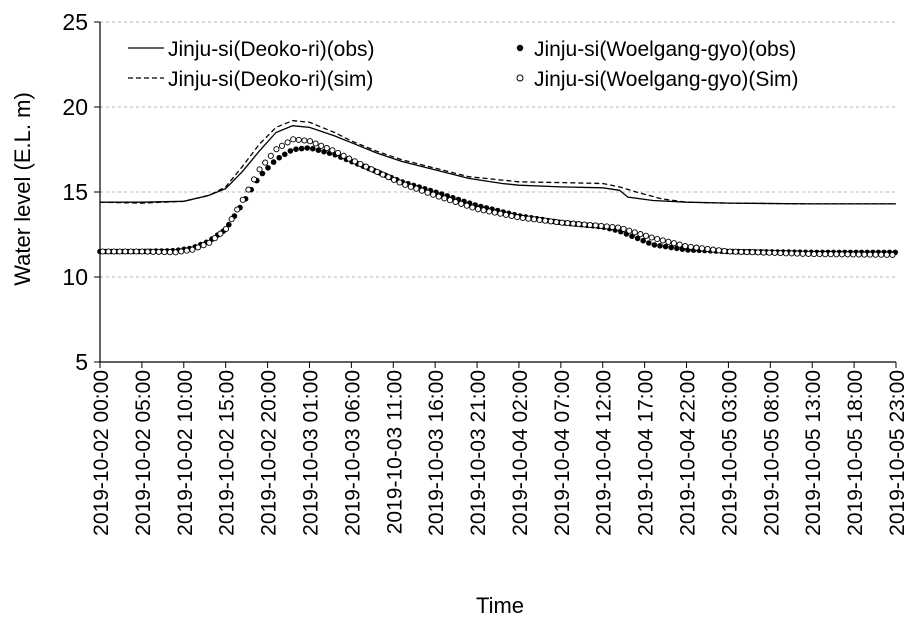 Image resolution: width=909 pixels, height=628 pixels. I want to click on legend-label: Jinju-si(Woelgang-gyo)(obs), so click(665, 49).